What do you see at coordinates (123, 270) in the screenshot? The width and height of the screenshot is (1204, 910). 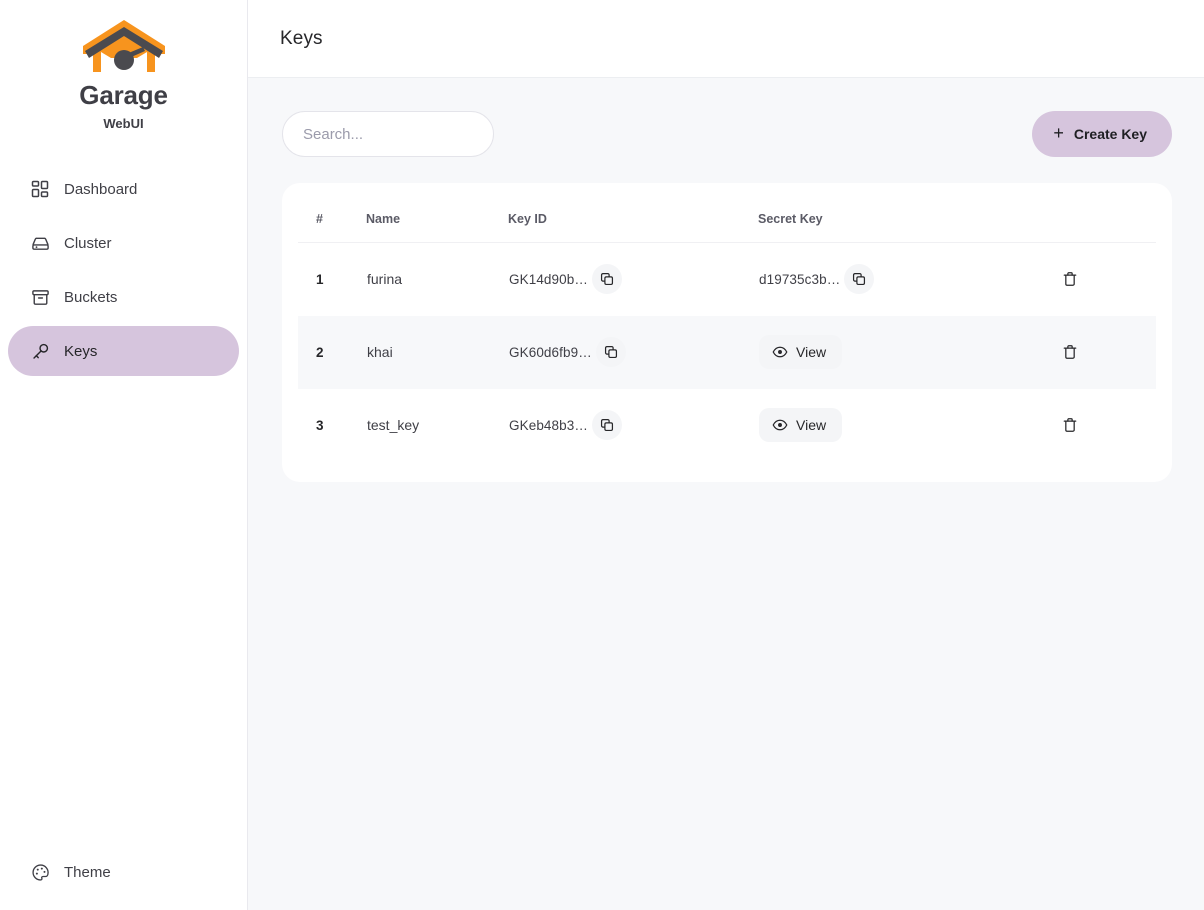 I see `sidebar-nav: Dashboard Cluster` at bounding box center [123, 270].